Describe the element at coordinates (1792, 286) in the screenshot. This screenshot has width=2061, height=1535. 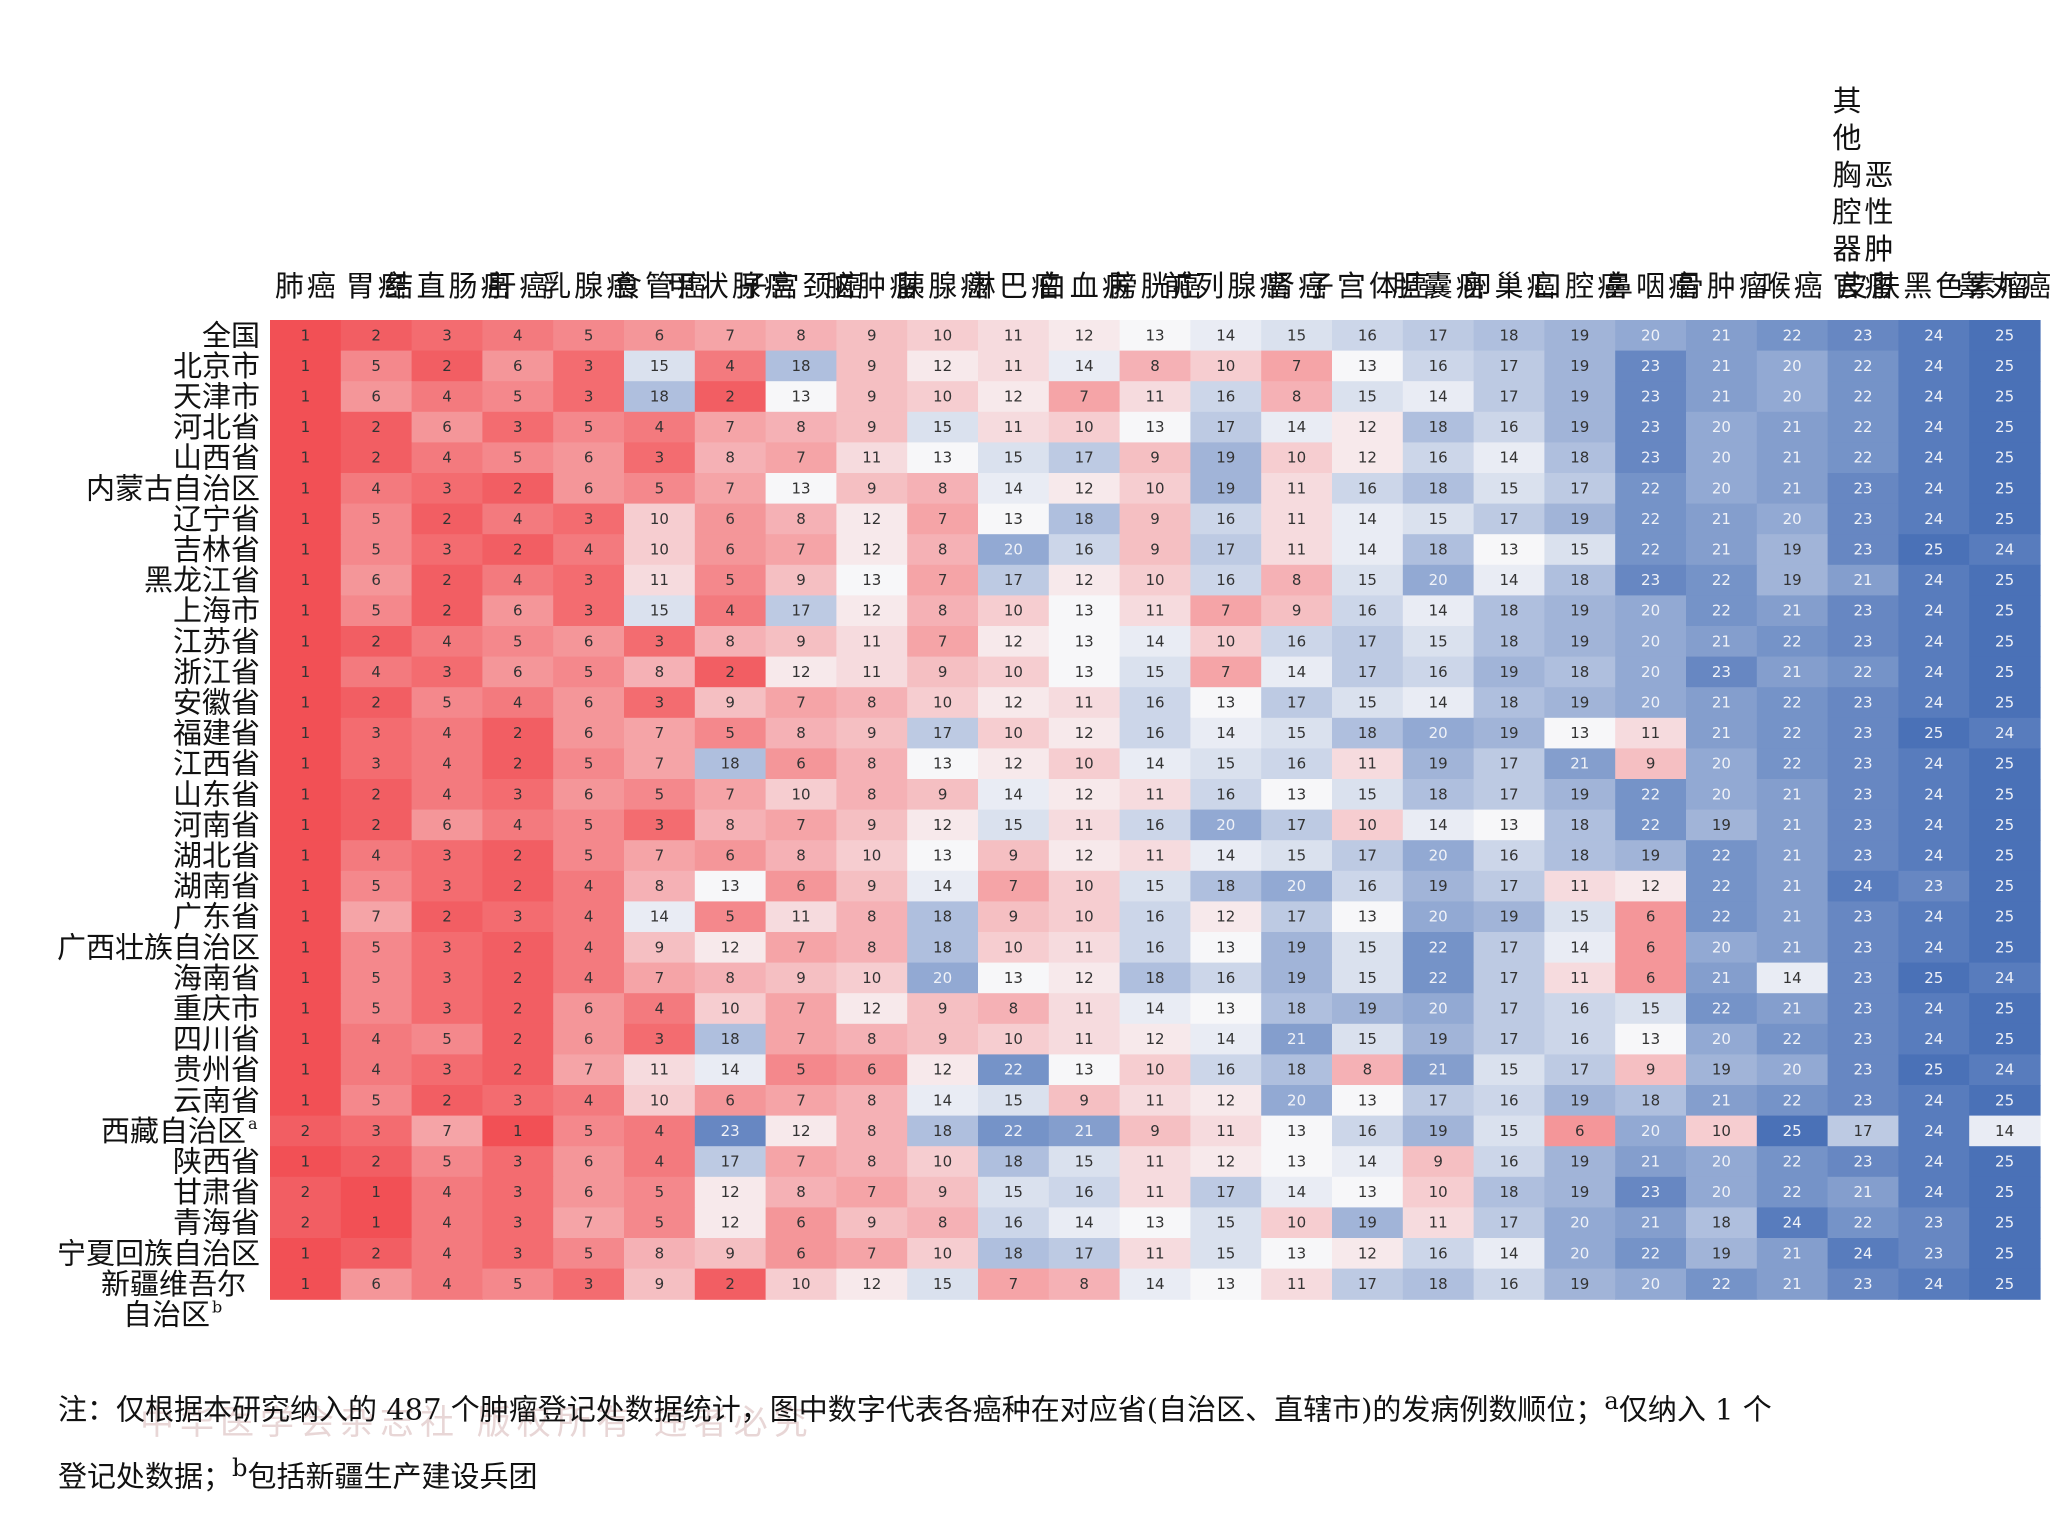
I see `column-header-22: 喉癌` at that location.